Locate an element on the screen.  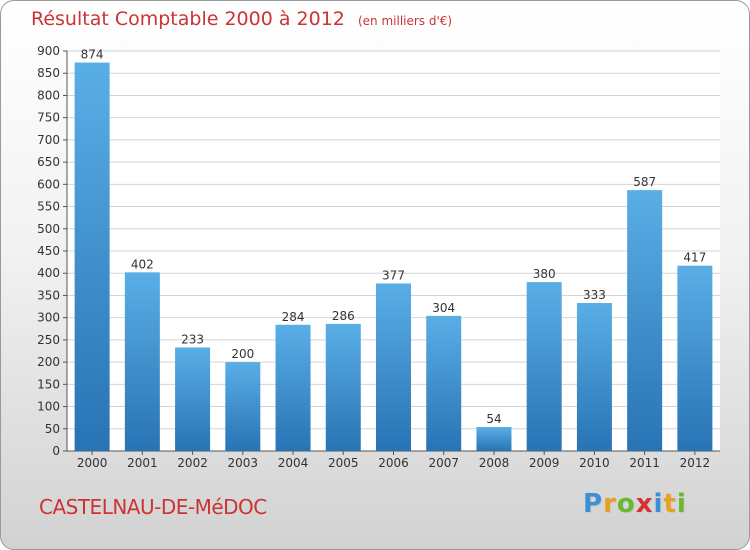
data-label: 377 is located at coordinates (393, 275).